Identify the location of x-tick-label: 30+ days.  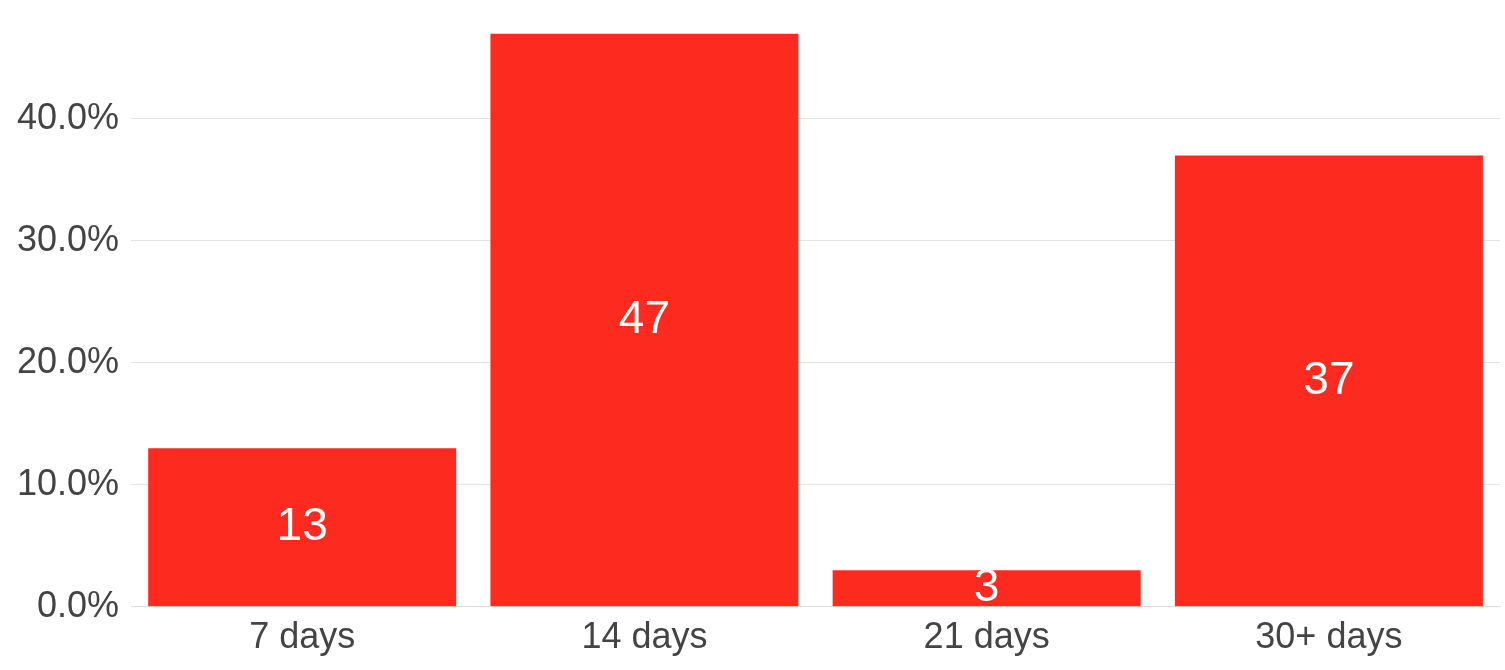
(1329, 636).